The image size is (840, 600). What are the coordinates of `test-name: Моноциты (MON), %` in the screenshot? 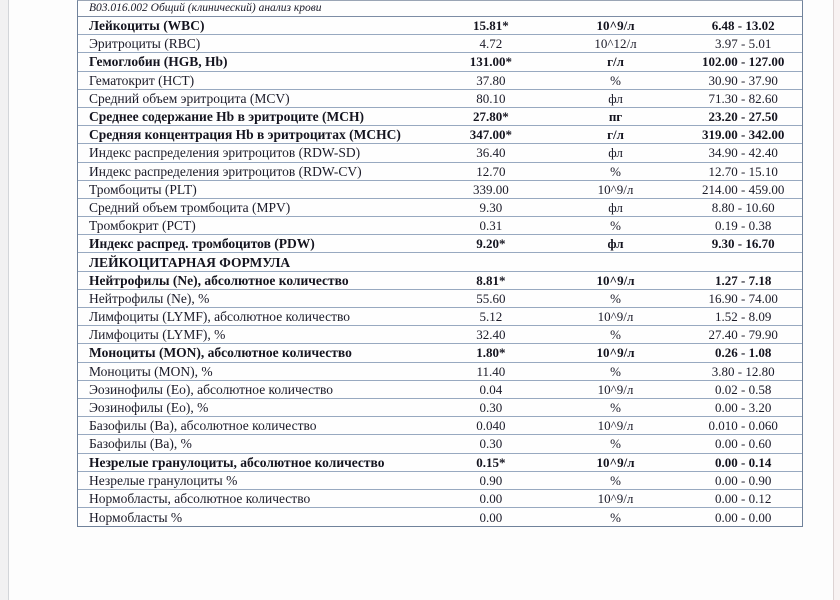 It's located at (151, 371).